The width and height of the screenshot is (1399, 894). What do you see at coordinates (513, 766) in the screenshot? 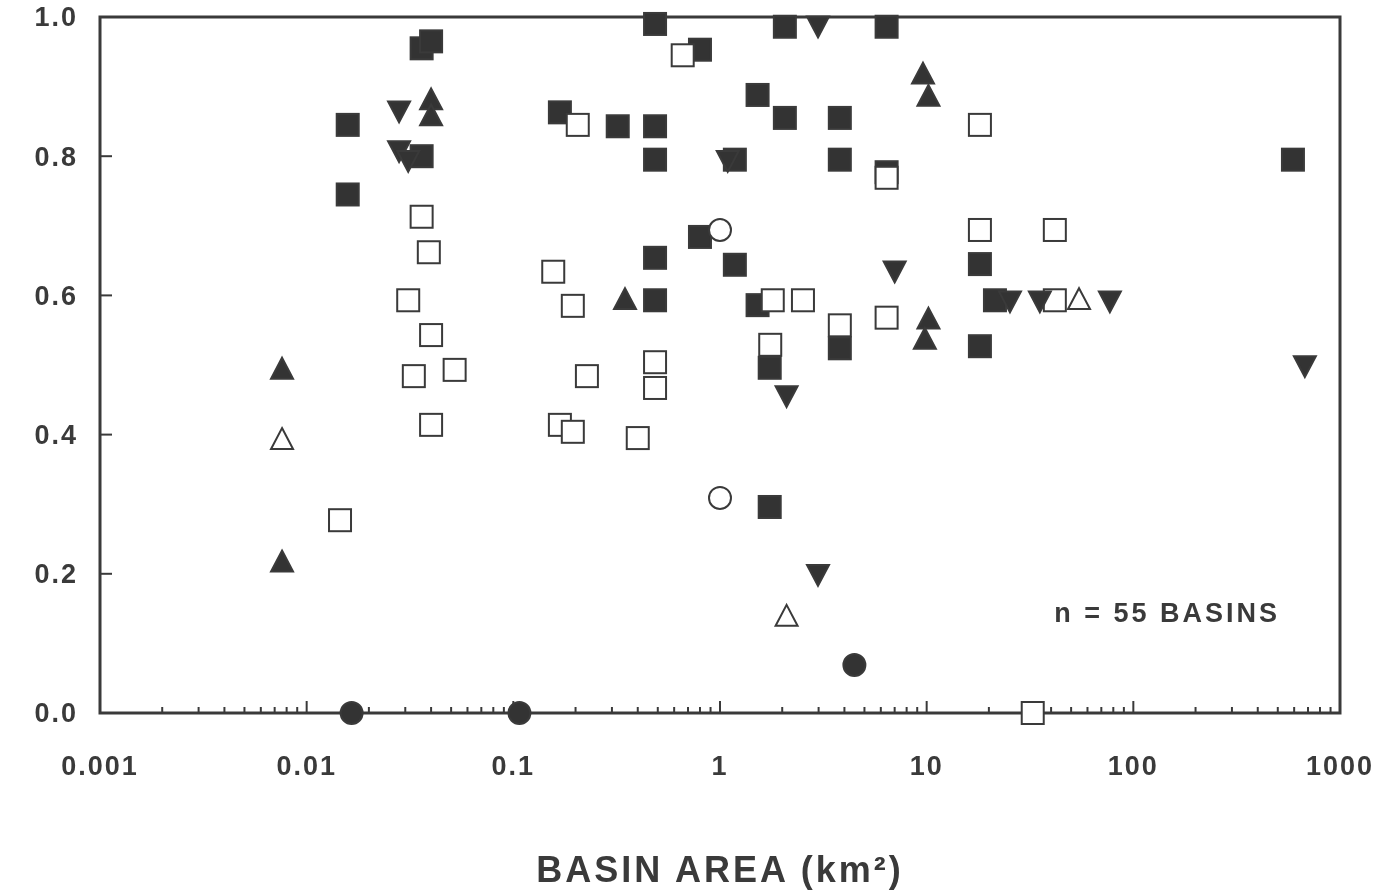
I see `x-tick-label: 0.1` at bounding box center [513, 766].